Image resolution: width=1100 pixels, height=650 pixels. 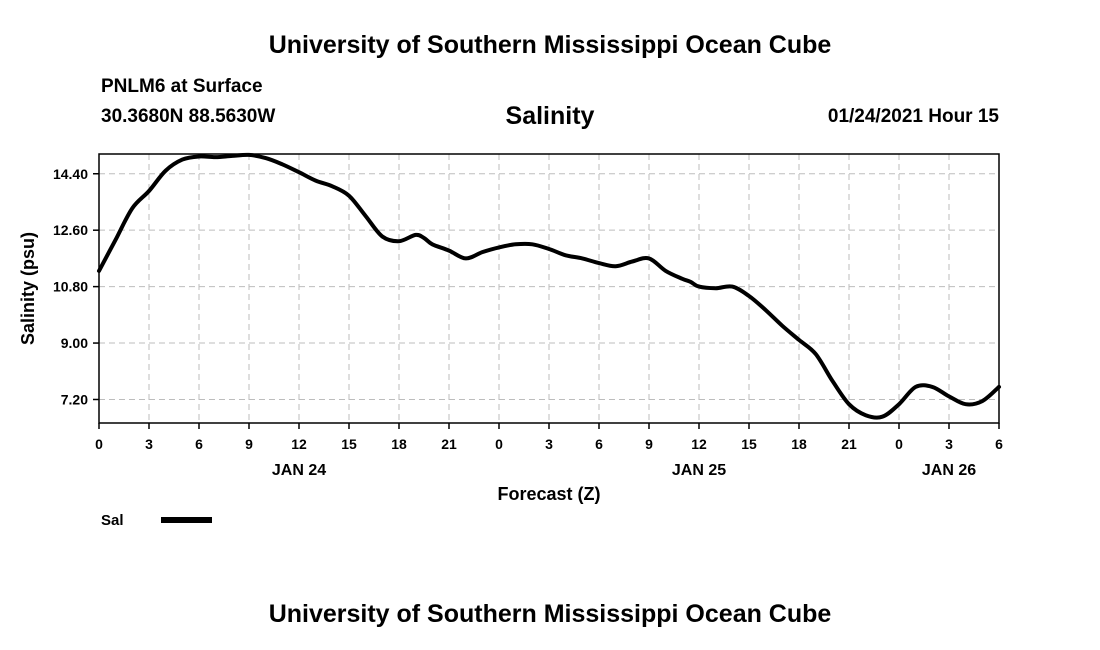 I want to click on date-label: JAN 24, so click(x=299, y=470).